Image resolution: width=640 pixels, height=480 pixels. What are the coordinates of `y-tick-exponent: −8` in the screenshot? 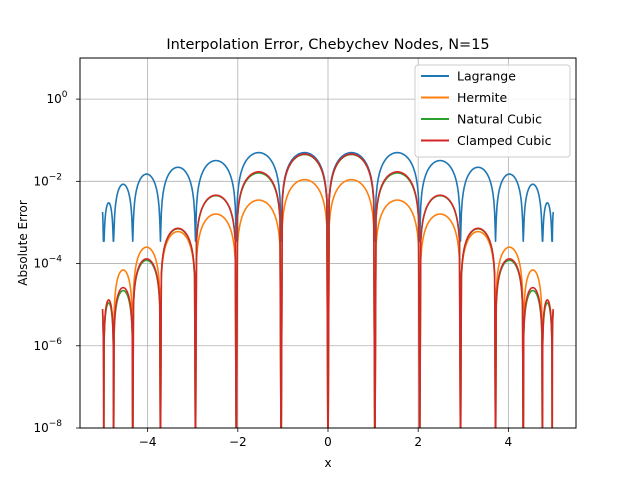 It's located at (56, 424).